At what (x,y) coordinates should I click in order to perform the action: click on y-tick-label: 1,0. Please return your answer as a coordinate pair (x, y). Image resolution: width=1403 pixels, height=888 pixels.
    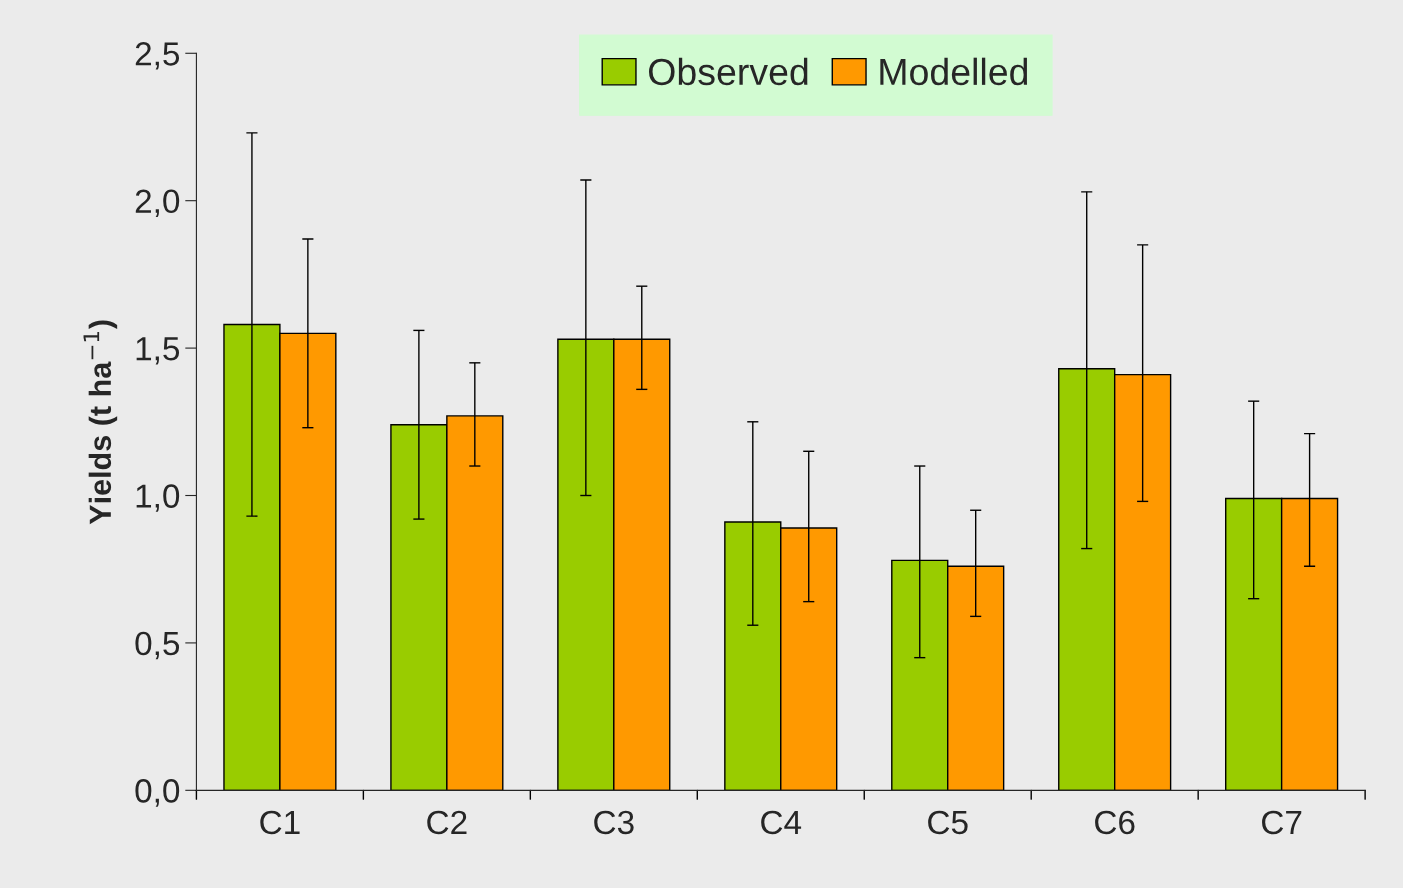
    Looking at the image, I should click on (158, 498).